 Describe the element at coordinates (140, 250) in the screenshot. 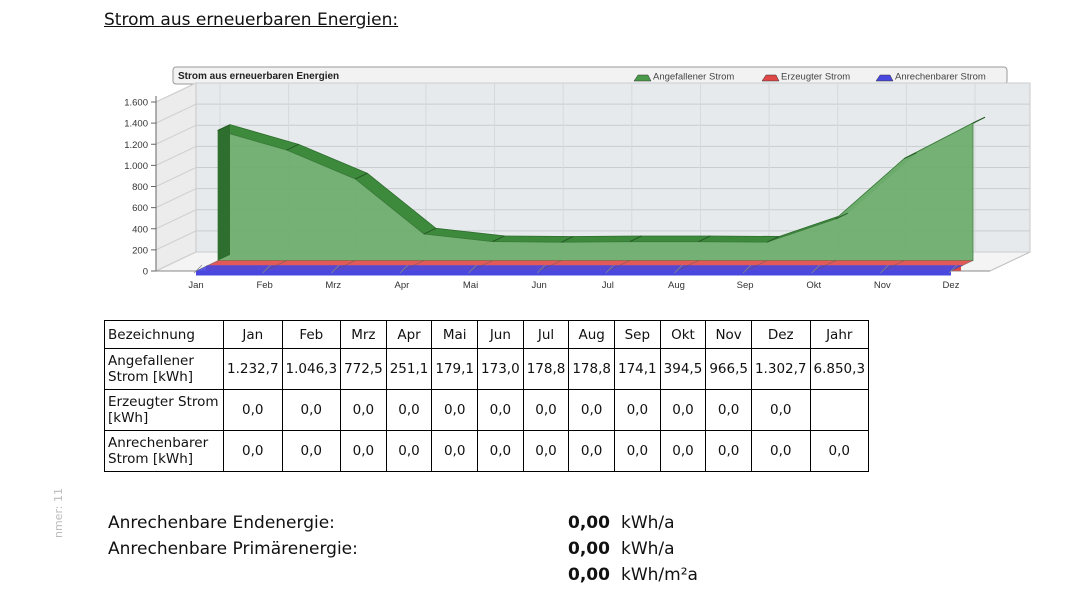

I see `y-tick-label: 200` at that location.